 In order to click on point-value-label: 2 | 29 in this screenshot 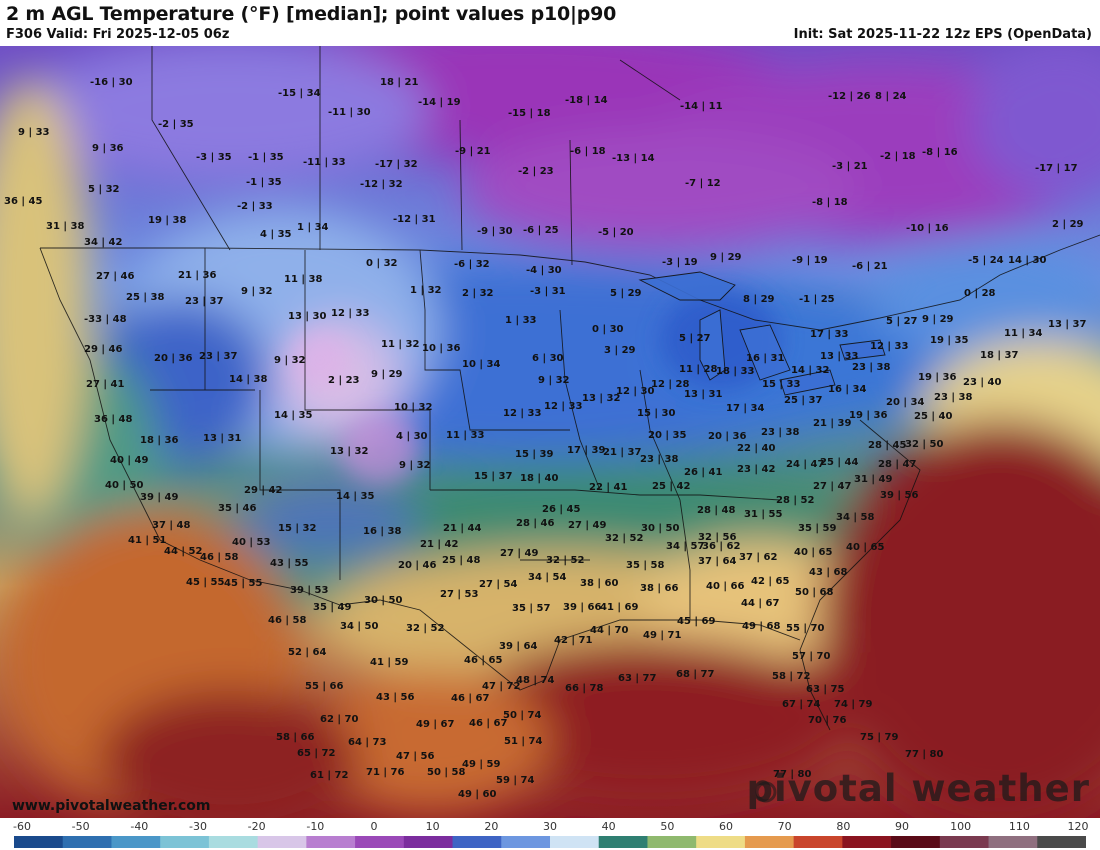, I will do `click(1068, 224)`.